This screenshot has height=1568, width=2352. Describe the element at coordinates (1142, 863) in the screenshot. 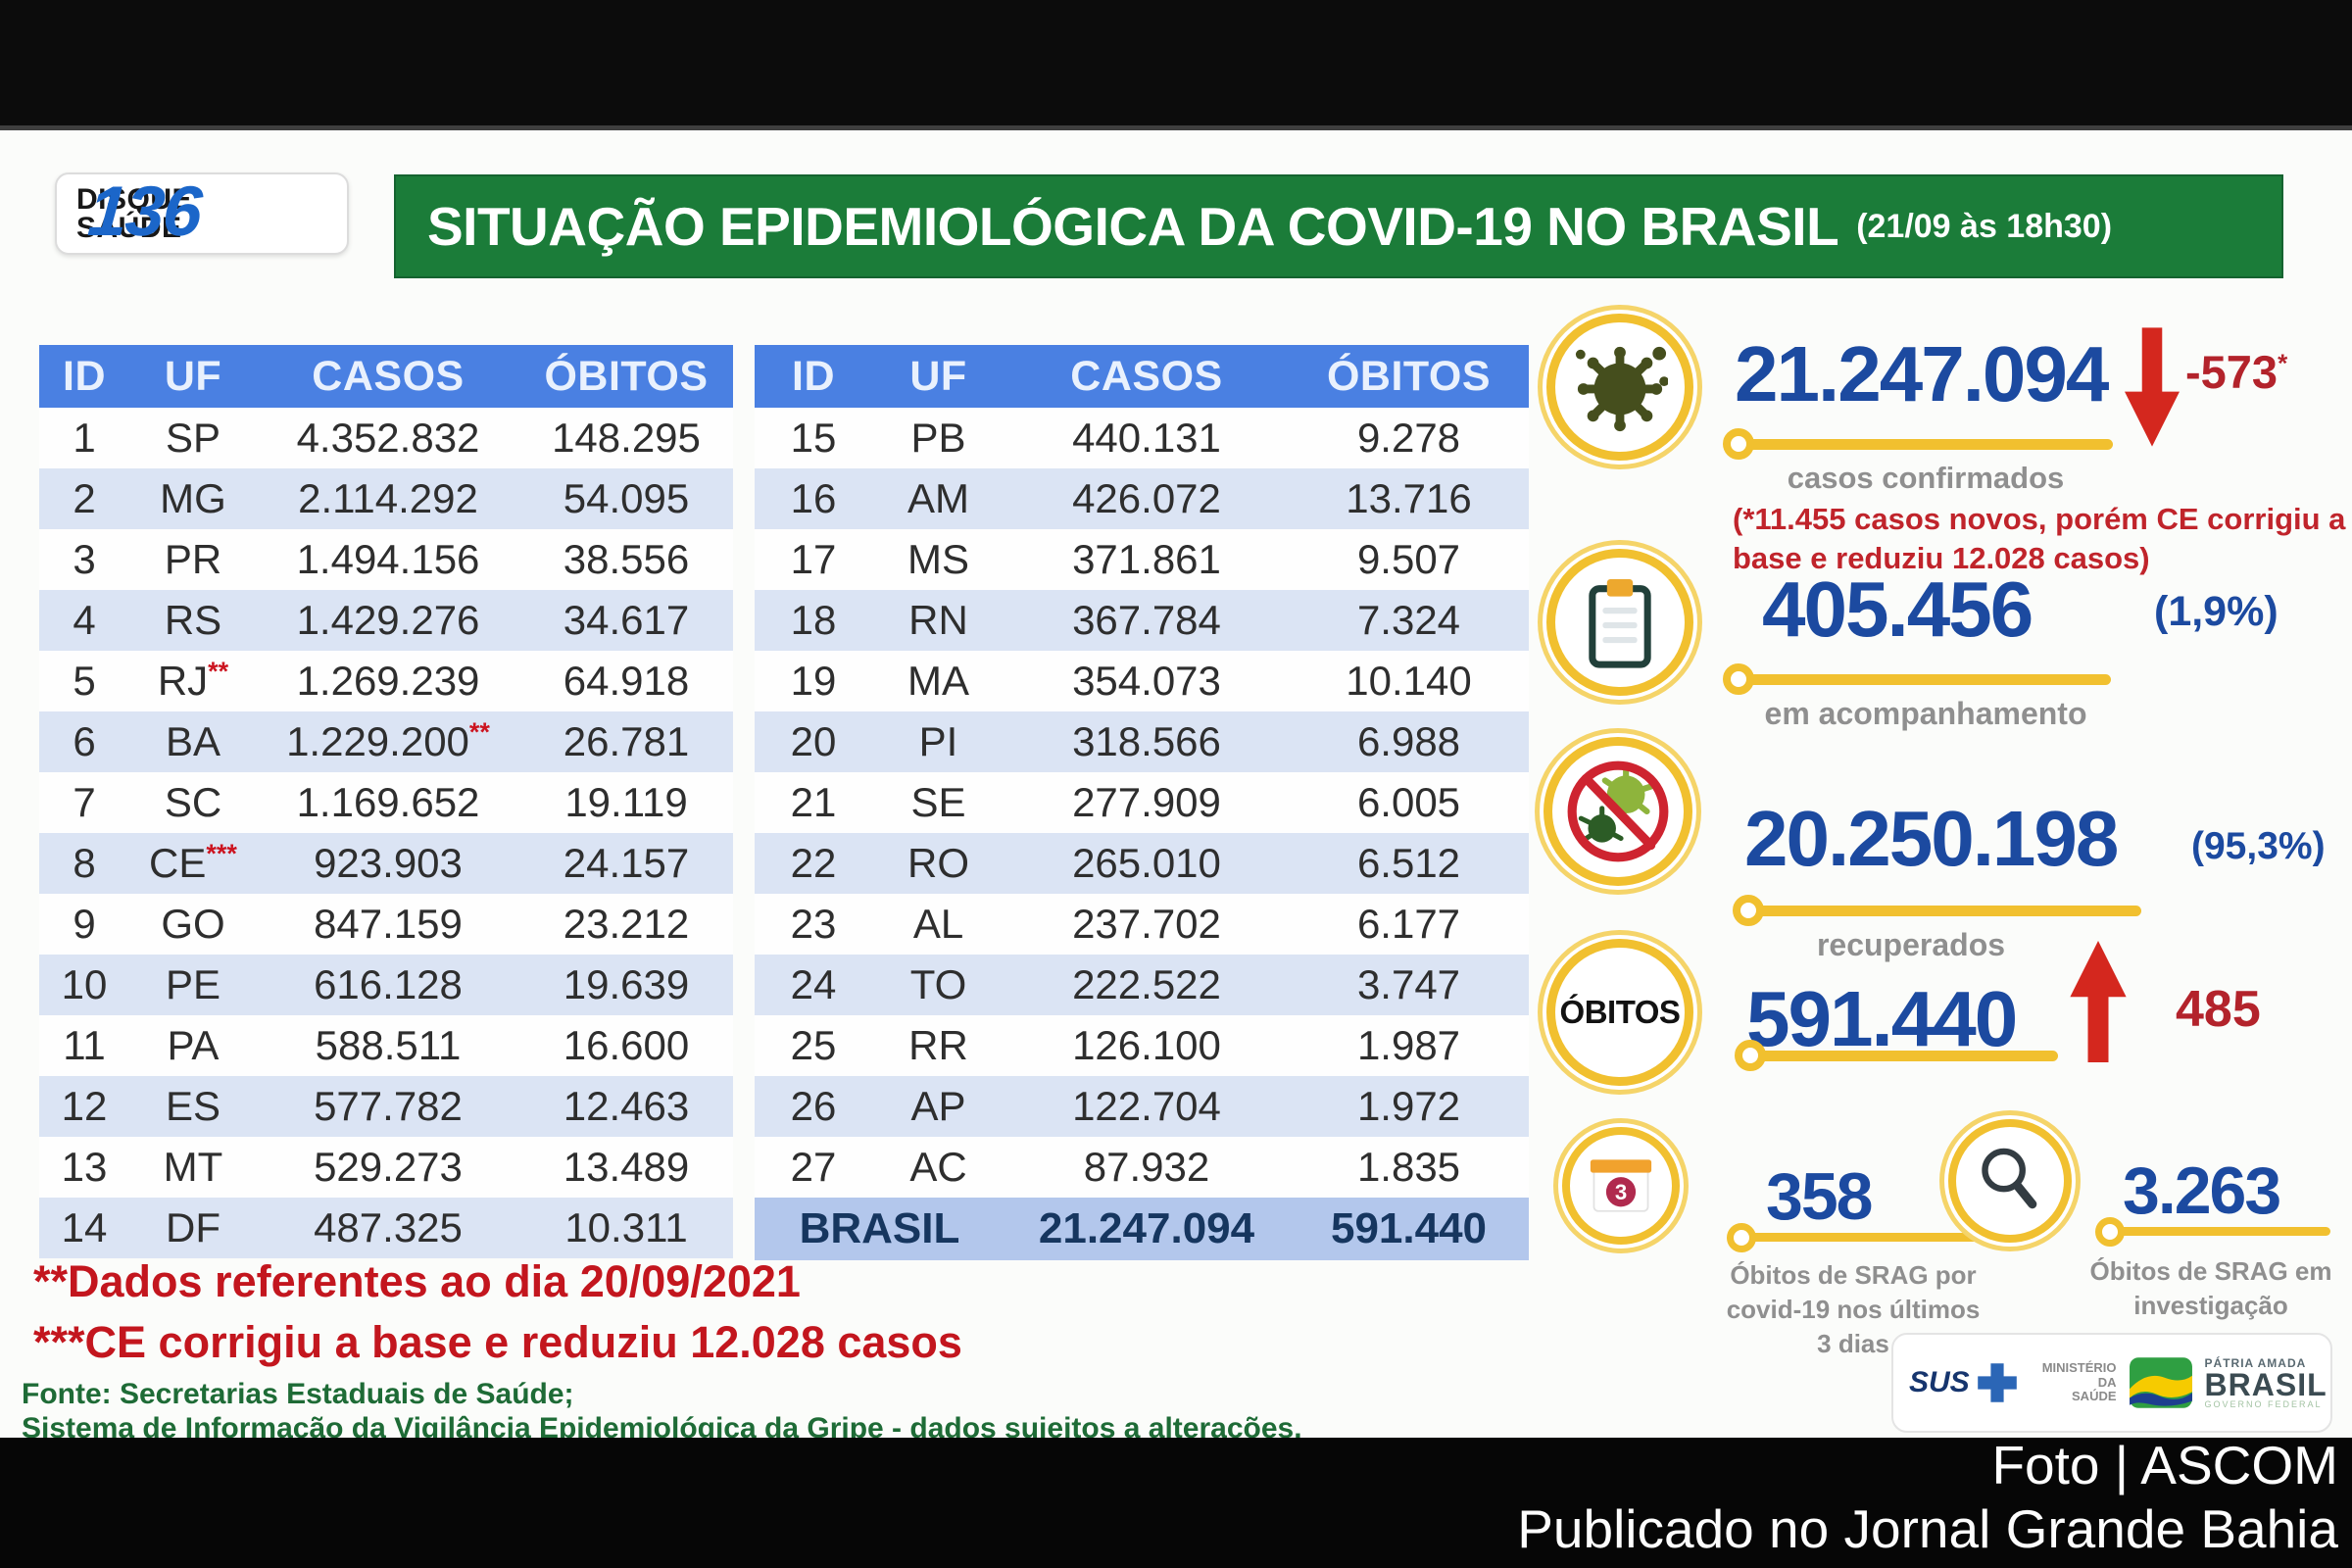

I see `table-row: 22 RO 265.010 6.512` at that location.